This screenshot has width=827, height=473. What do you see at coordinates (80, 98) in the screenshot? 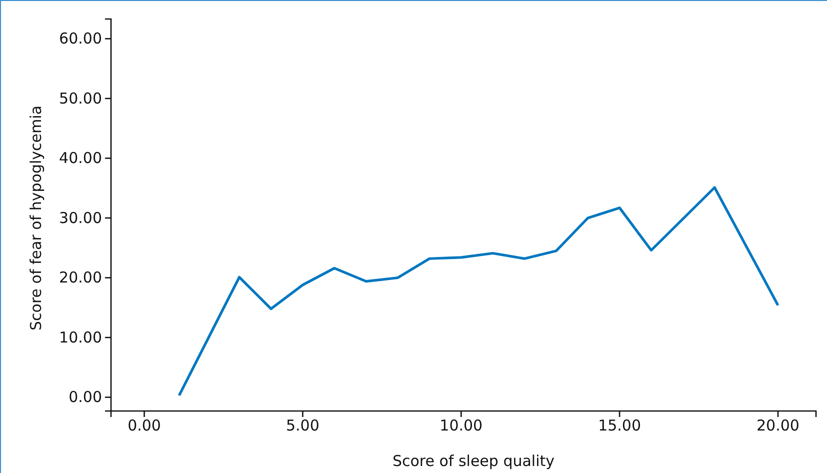
I see `y-tick-label: 50.00` at bounding box center [80, 98].